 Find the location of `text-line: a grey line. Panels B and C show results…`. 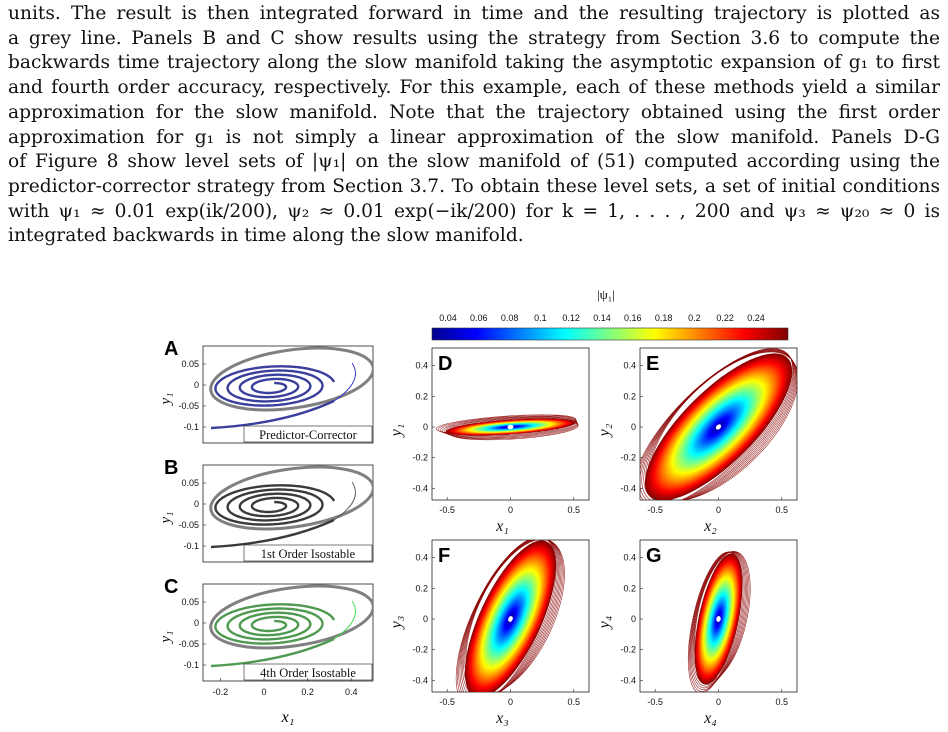

text-line: a grey line. Panels B and C show results… is located at coordinates (474, 38).